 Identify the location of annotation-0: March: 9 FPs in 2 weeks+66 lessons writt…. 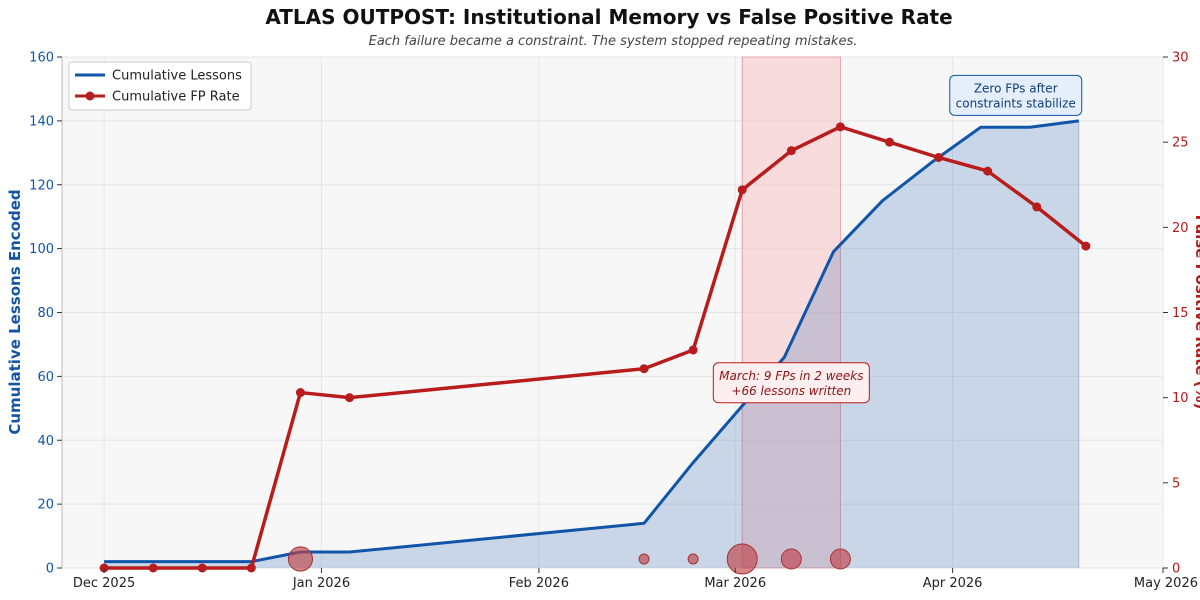
(791, 383).